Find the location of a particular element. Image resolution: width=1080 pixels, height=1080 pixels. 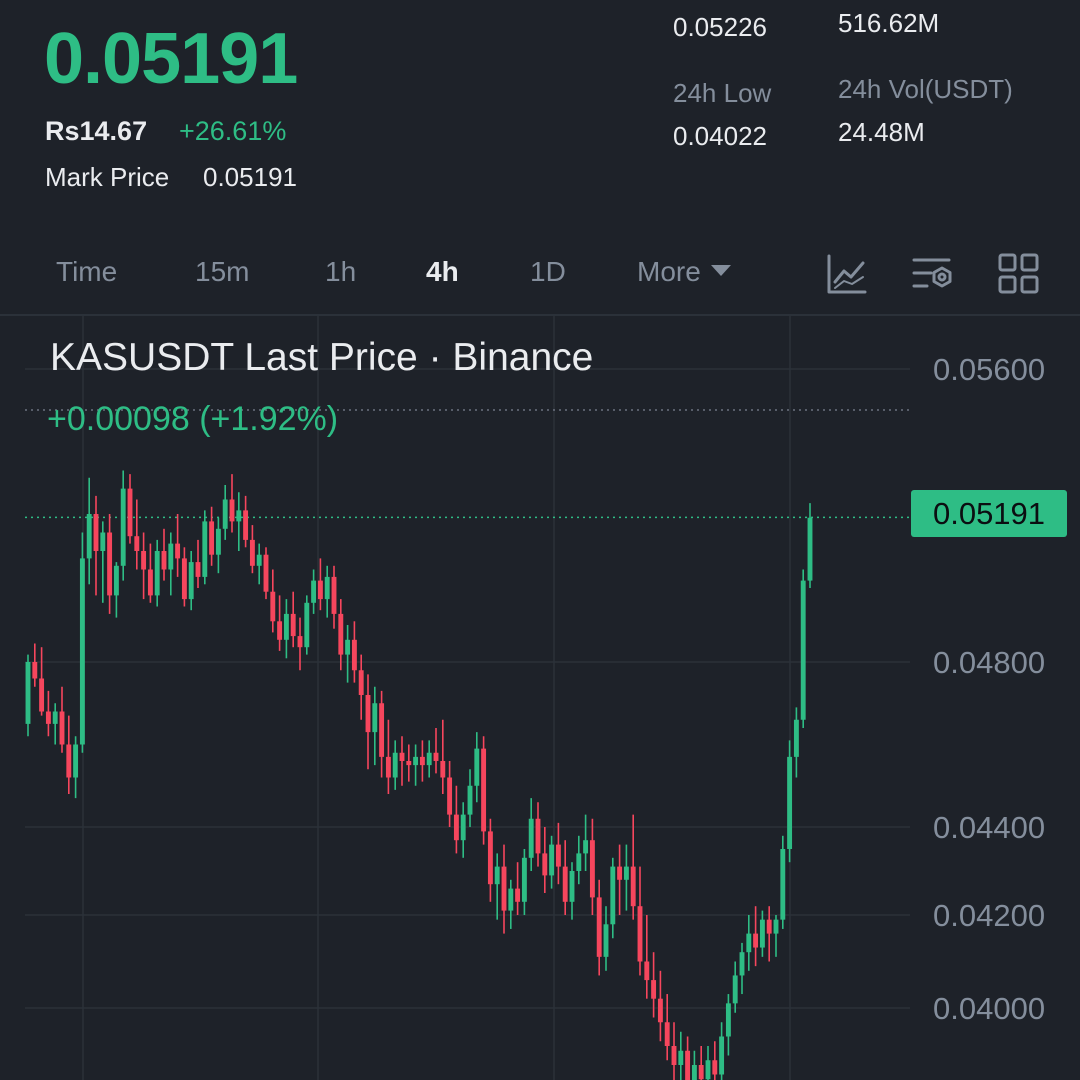

vol-usdt-value: 24.48M is located at coordinates (881, 132).